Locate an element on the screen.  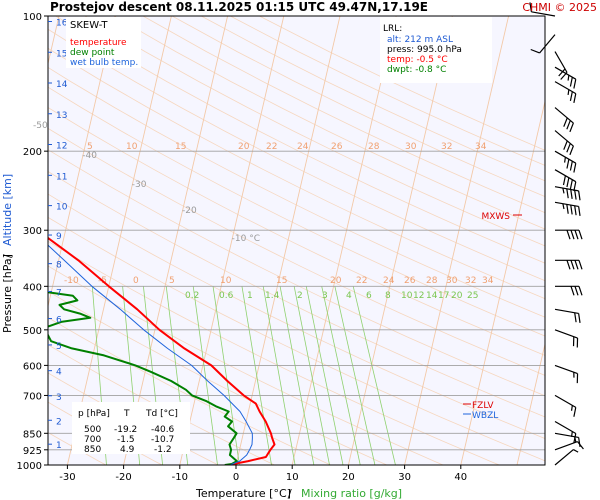
altitude-tick-label: 5 is located at coordinates (59, 347).